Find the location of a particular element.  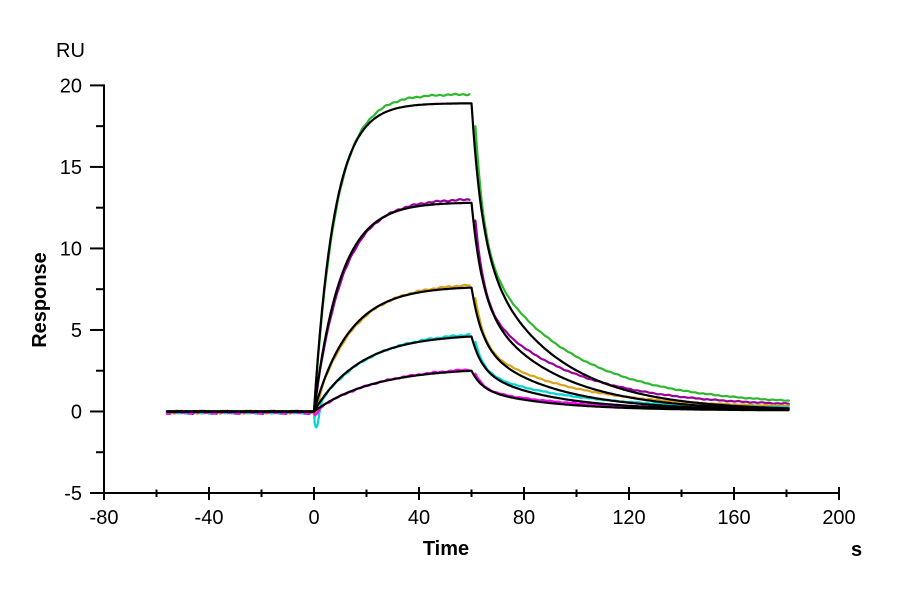

x-axis-tick-label: 120 is located at coordinates (628, 518).